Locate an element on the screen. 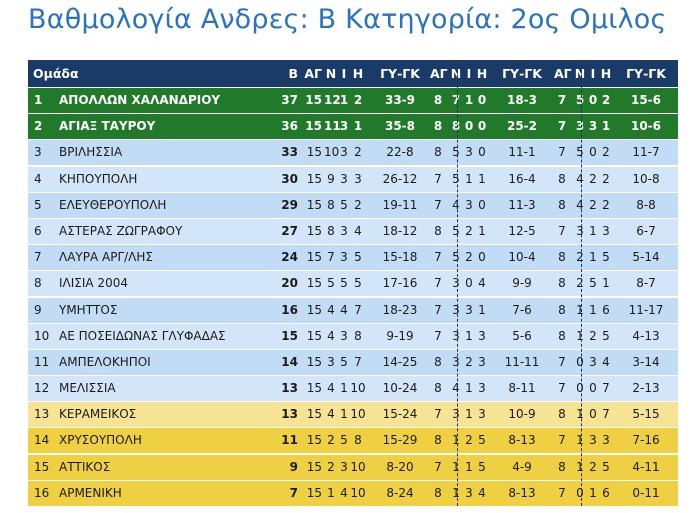 Image resolution: width=690 pixels, height=513 pixels. away-losses-cell: 3 is located at coordinates (606, 440).